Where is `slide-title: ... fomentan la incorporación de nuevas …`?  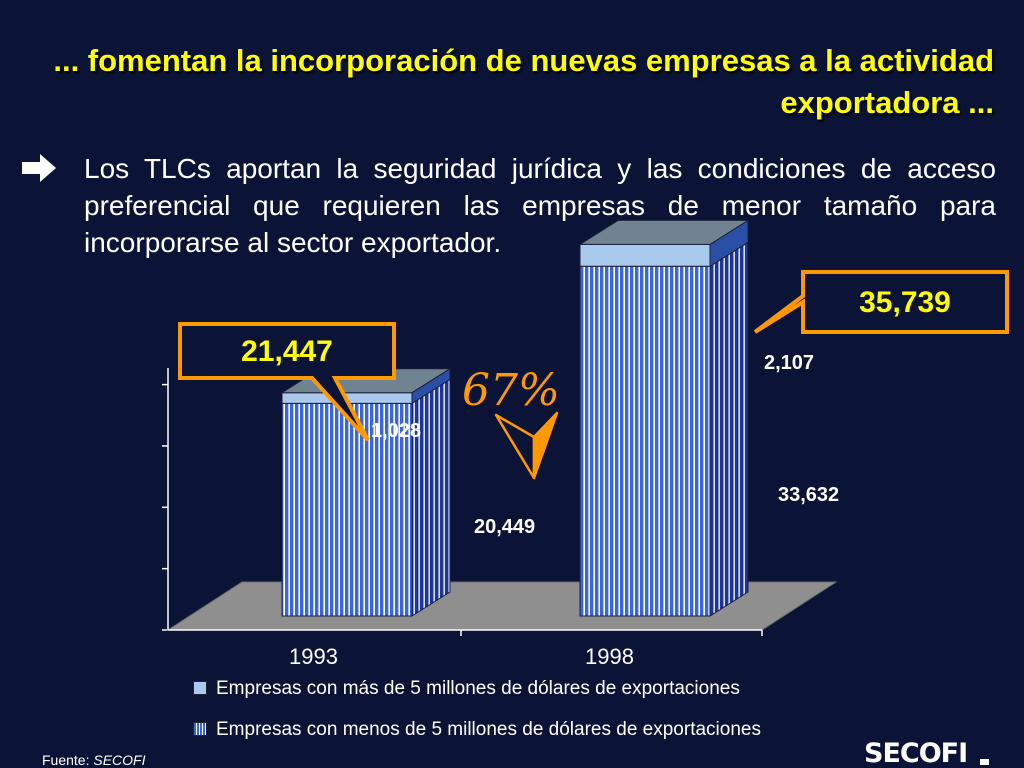 slide-title: ... fomentan la incorporación de nuevas … is located at coordinates (523, 81).